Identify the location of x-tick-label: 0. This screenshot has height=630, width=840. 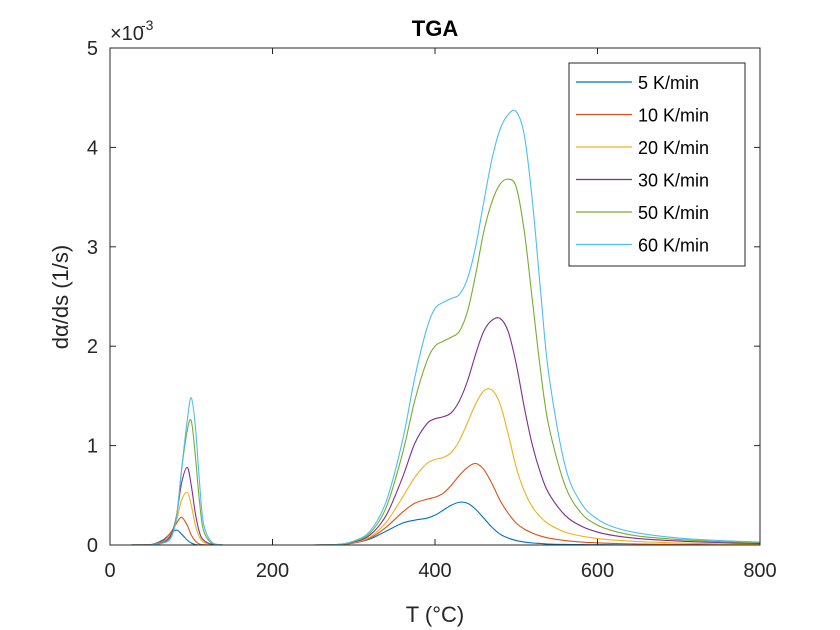
(109, 571).